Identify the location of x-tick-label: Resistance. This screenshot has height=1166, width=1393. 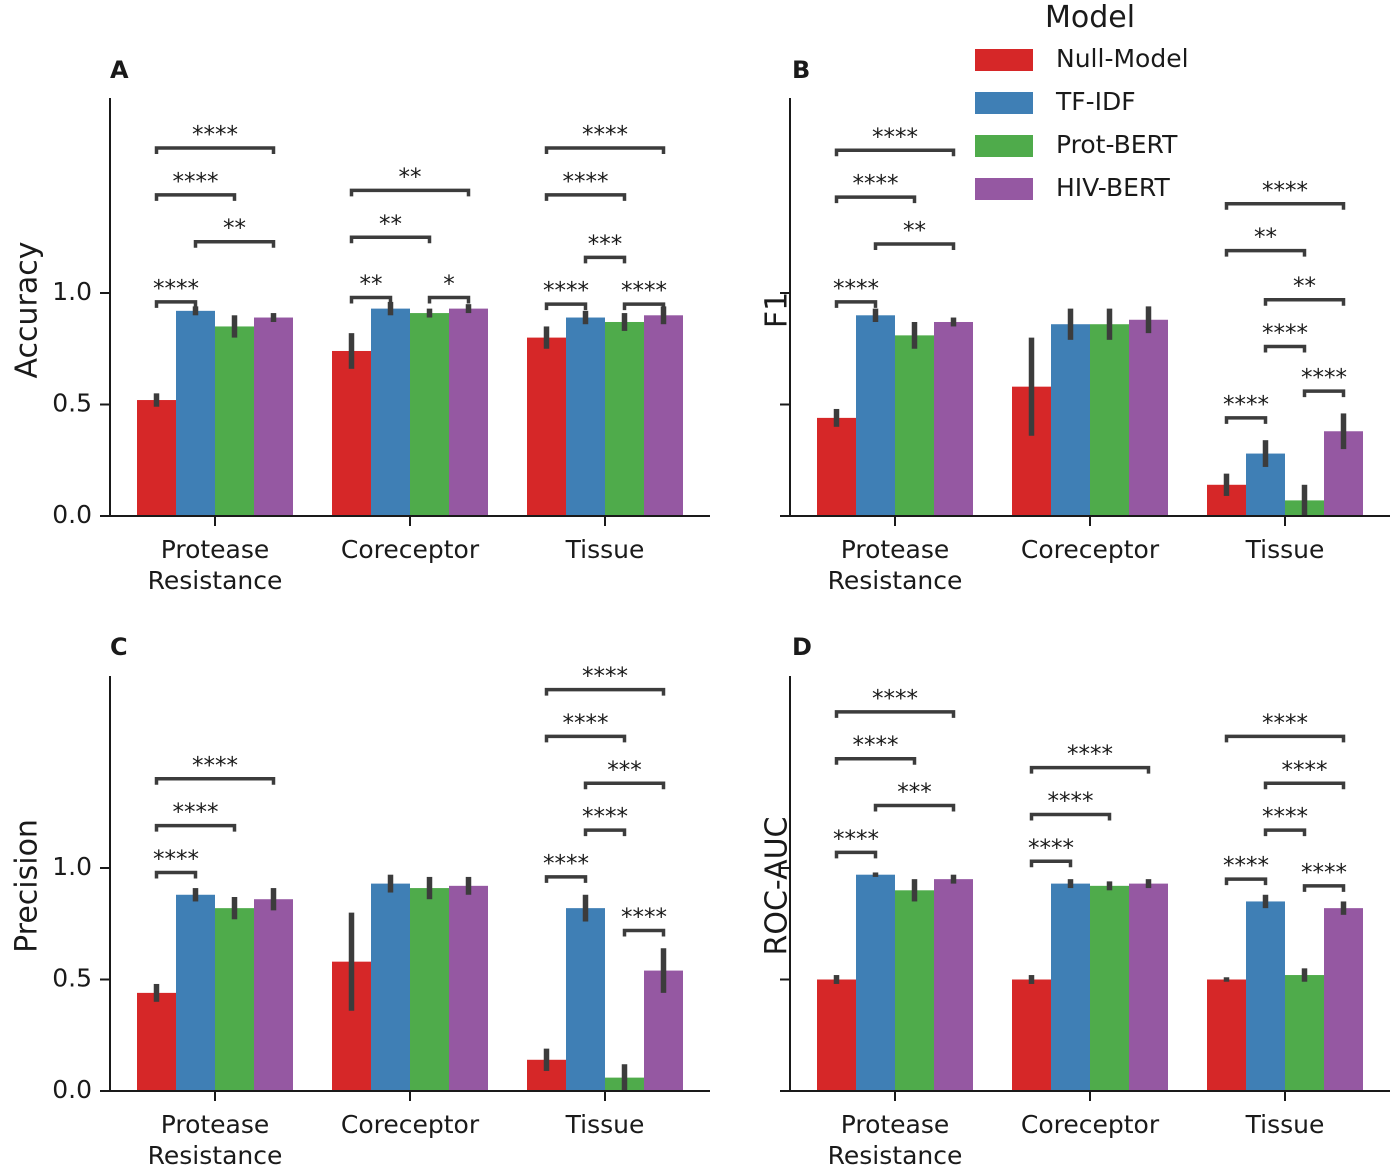
(895, 580).